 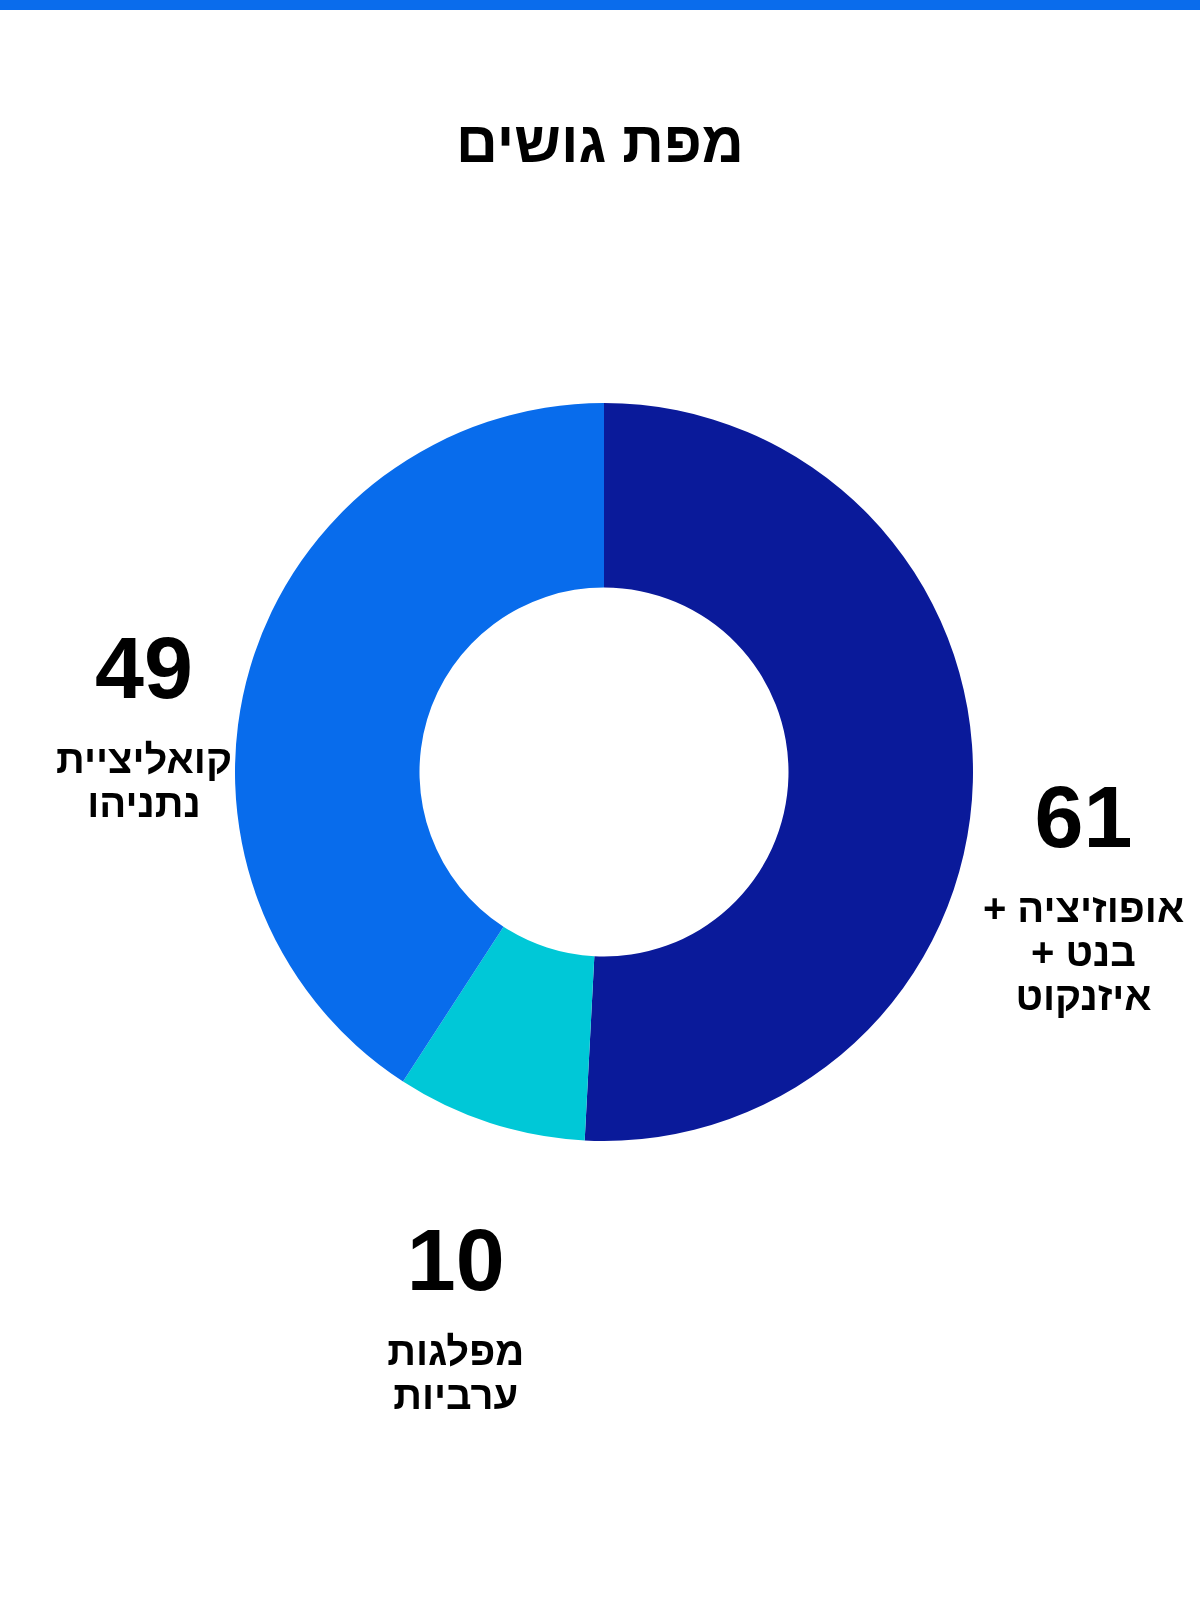 What do you see at coordinates (1083, 951) in the screenshot?
I see `slice-label: אופוזיציה + בנט + איזנקוט` at bounding box center [1083, 951].